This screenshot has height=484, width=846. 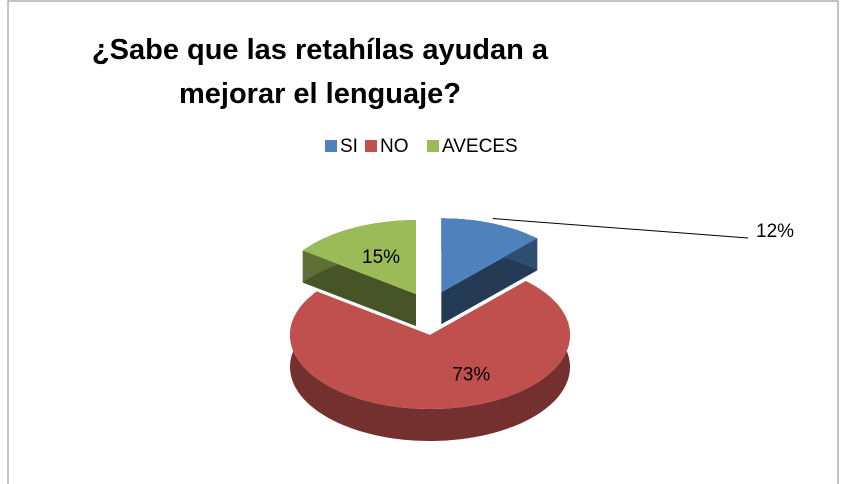 I want to click on data-label: 15%, so click(x=381, y=257).